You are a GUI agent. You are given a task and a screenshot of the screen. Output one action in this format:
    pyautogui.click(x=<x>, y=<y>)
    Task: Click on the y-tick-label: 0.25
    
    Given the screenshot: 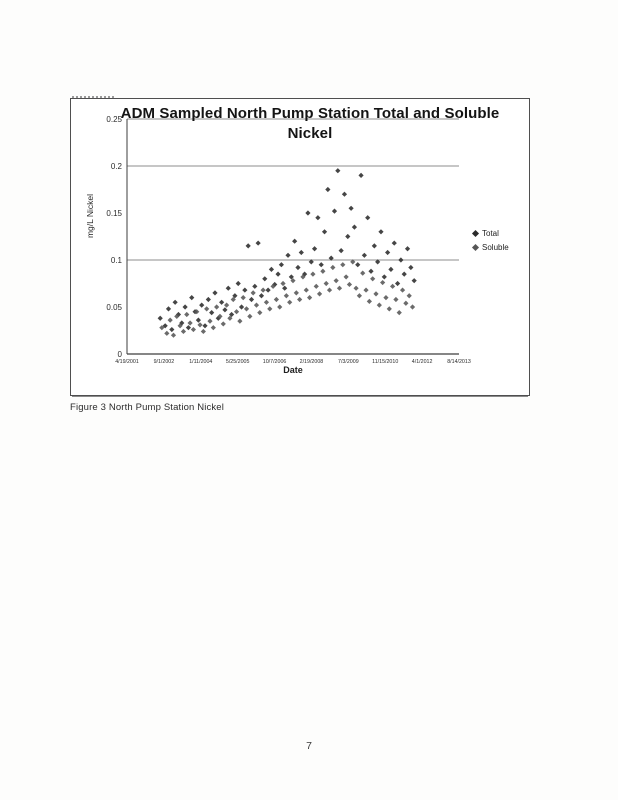 What is the action you would take?
    pyautogui.click(x=114, y=119)
    